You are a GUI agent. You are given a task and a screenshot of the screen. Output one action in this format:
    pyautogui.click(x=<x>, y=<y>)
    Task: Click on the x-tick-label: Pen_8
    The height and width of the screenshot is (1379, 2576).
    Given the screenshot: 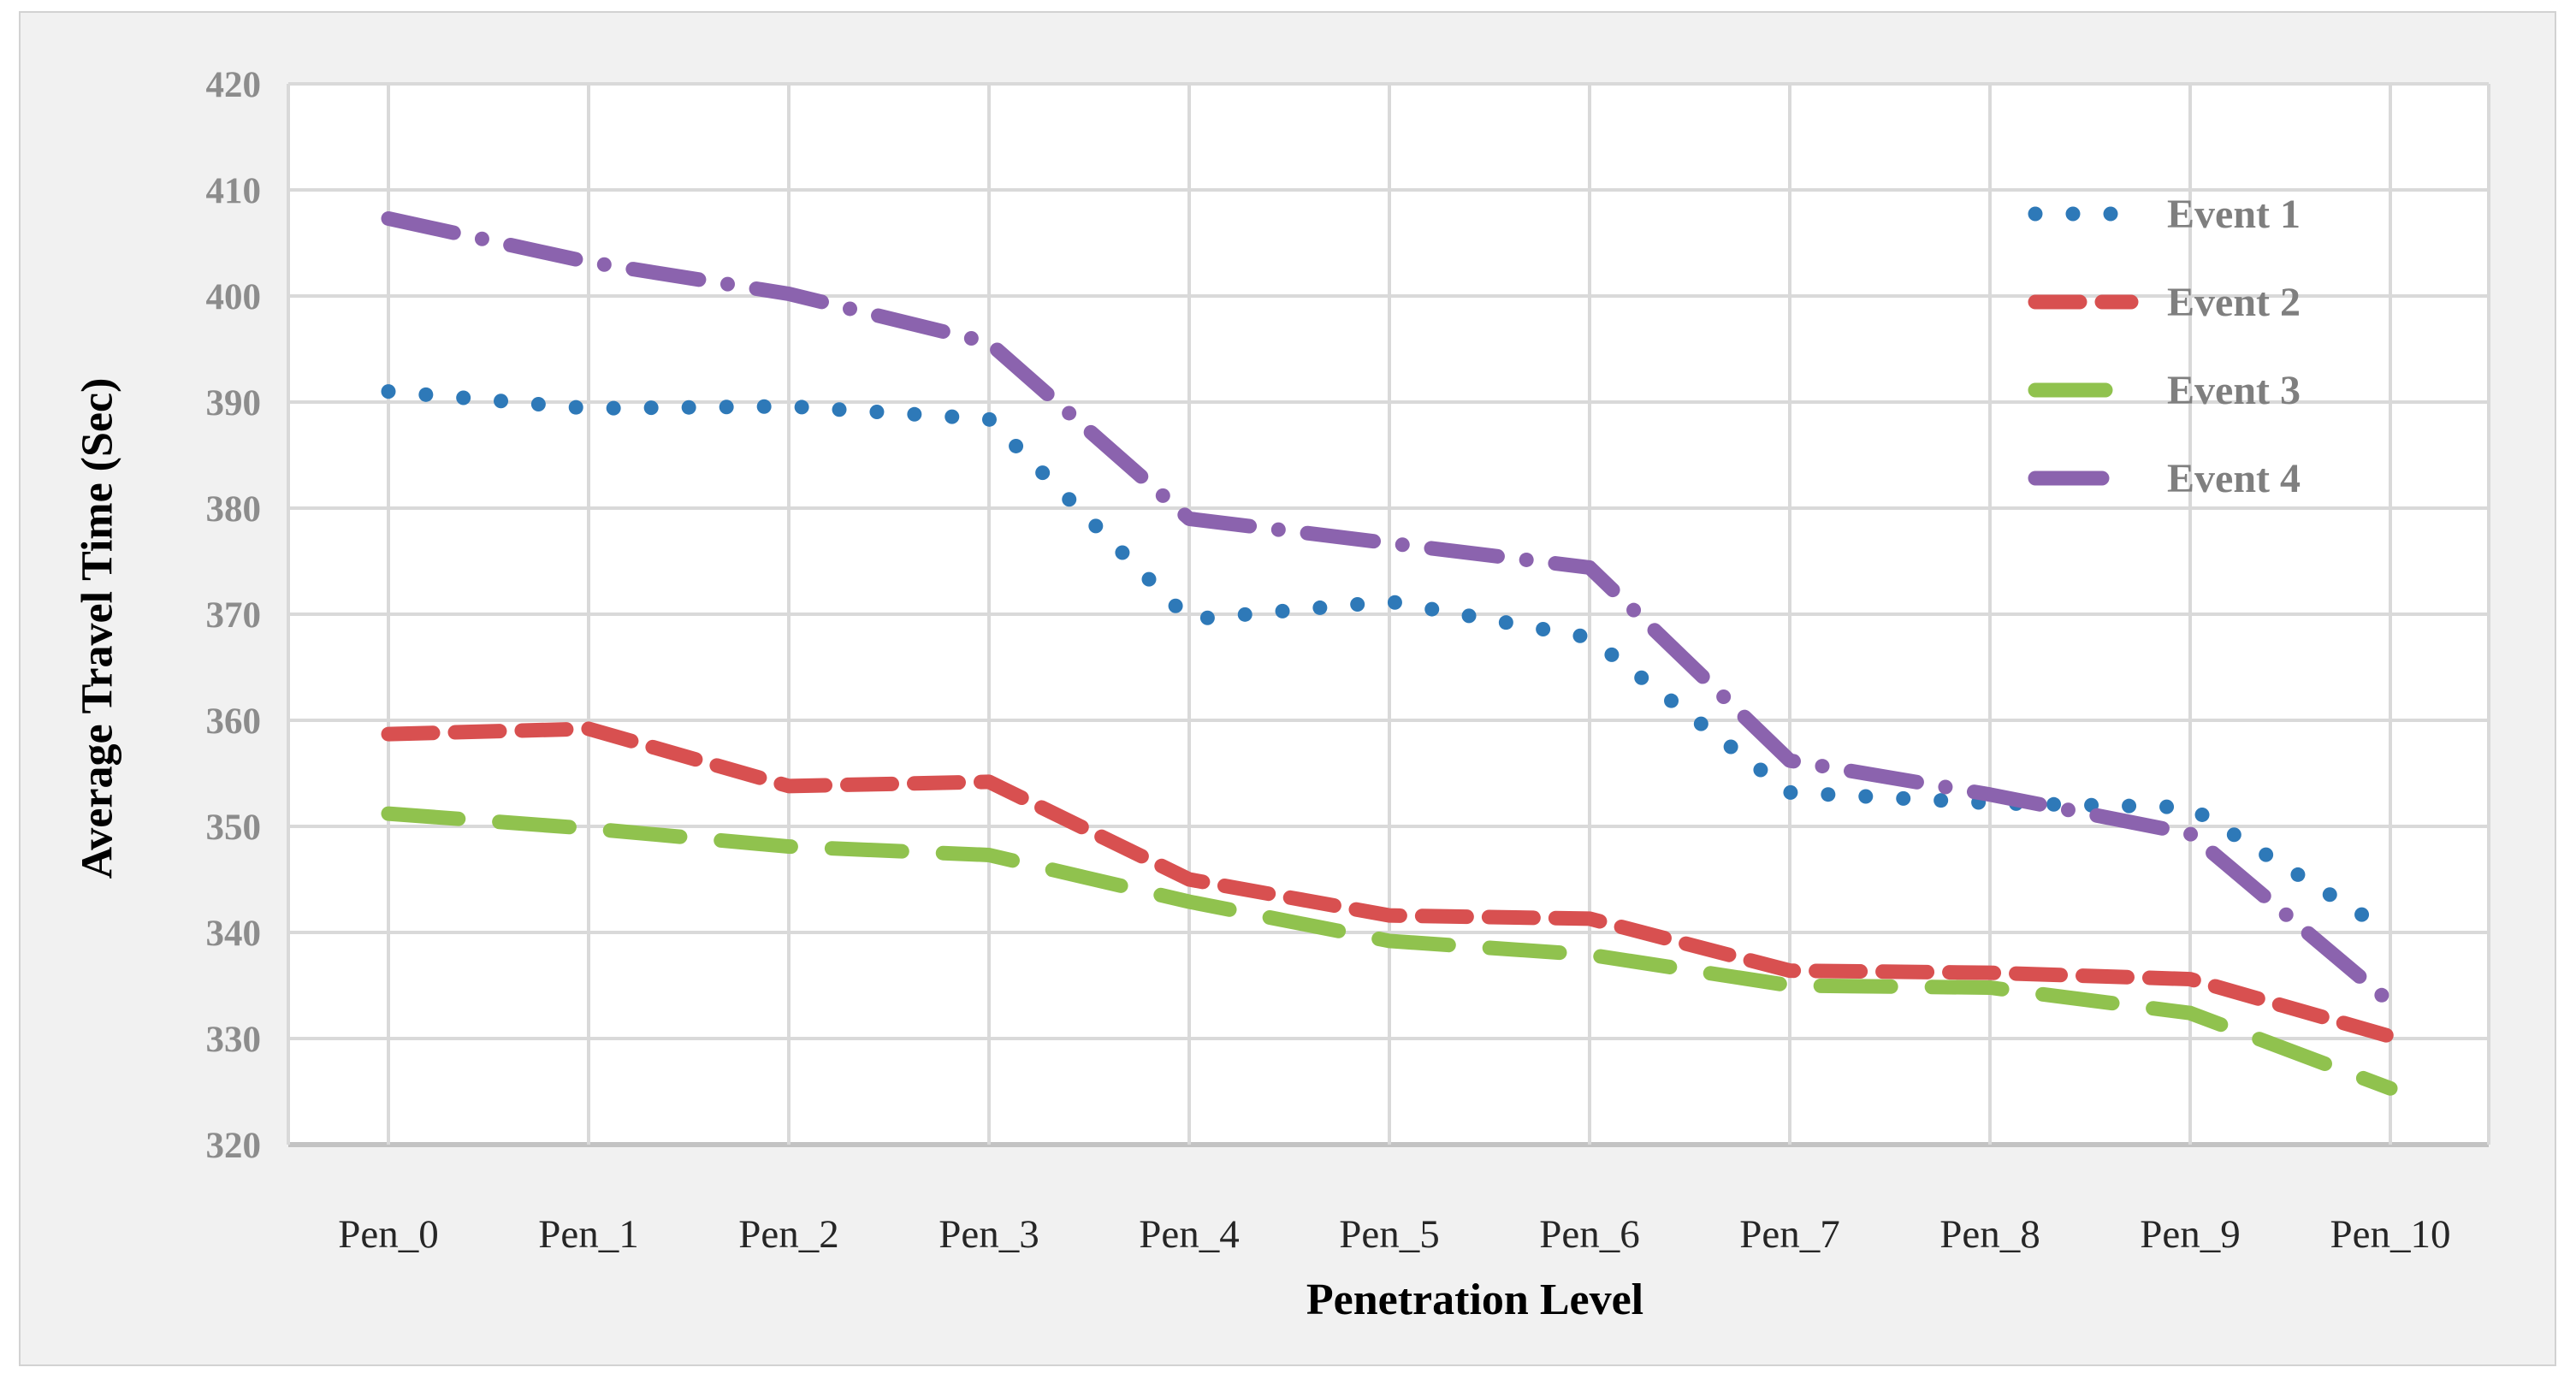 What is the action you would take?
    pyautogui.click(x=1989, y=1235)
    